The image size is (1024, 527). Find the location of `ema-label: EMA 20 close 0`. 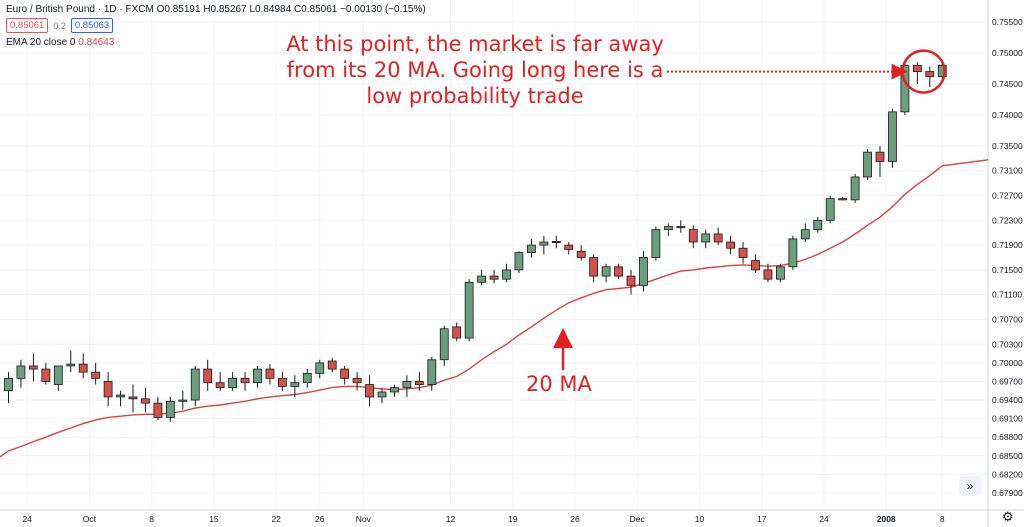

ema-label: EMA 20 close 0 is located at coordinates (41, 42).